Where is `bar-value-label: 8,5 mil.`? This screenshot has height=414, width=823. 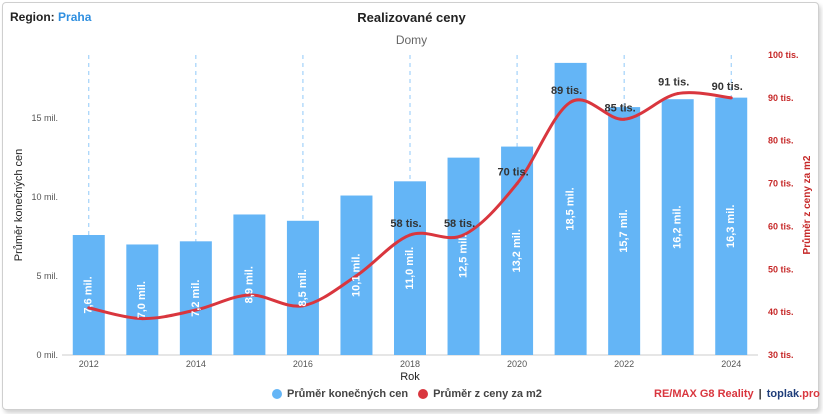
bar-value-label: 8,5 mil. is located at coordinates (303, 287).